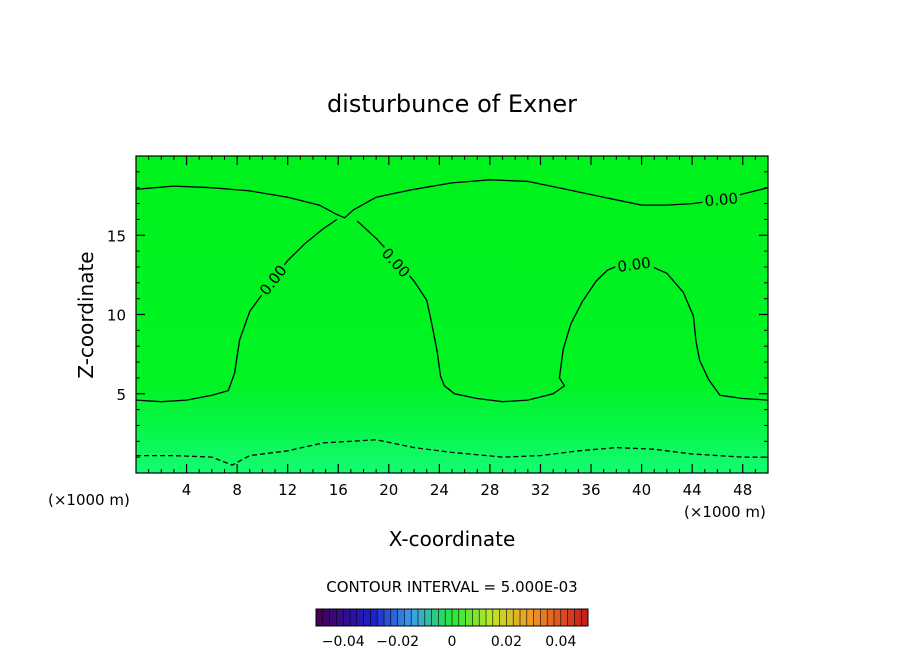 Image resolution: width=904 pixels, height=654 pixels. Describe the element at coordinates (692, 490) in the screenshot. I see `x-tick-label: 44` at that location.